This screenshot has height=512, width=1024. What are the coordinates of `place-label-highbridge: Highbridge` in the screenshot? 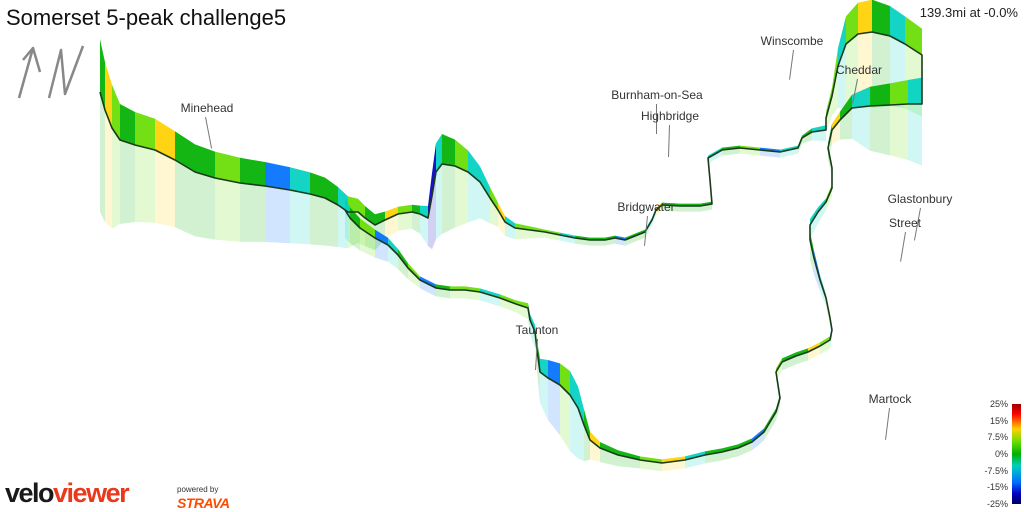 It's located at (670, 116).